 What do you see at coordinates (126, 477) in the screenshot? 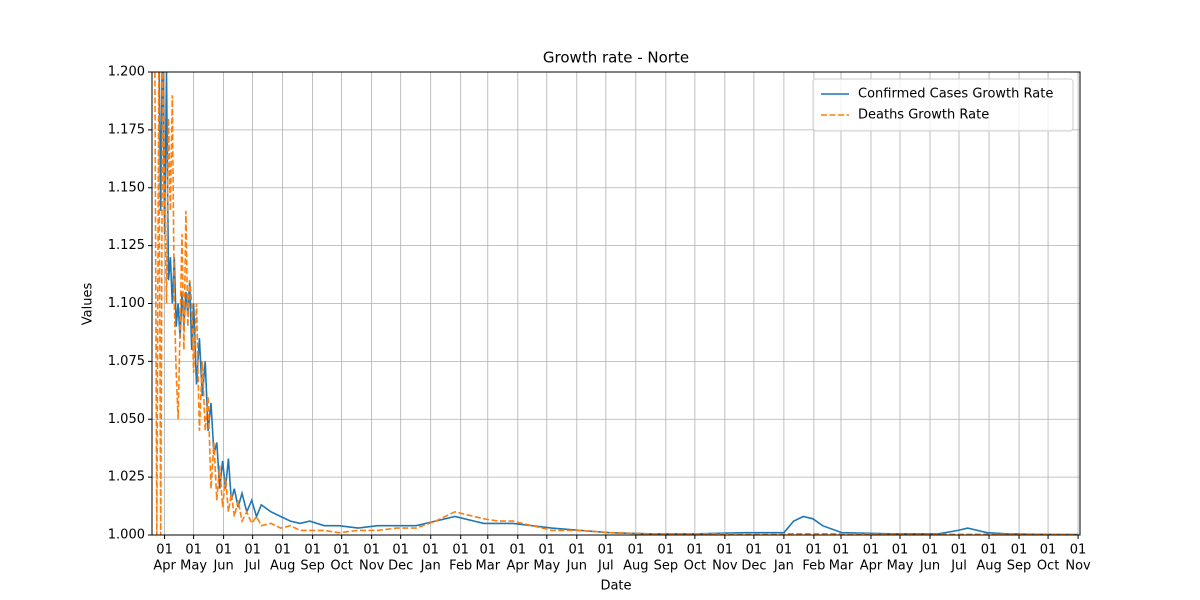
I see `y-tick-label: 1.025` at bounding box center [126, 477].